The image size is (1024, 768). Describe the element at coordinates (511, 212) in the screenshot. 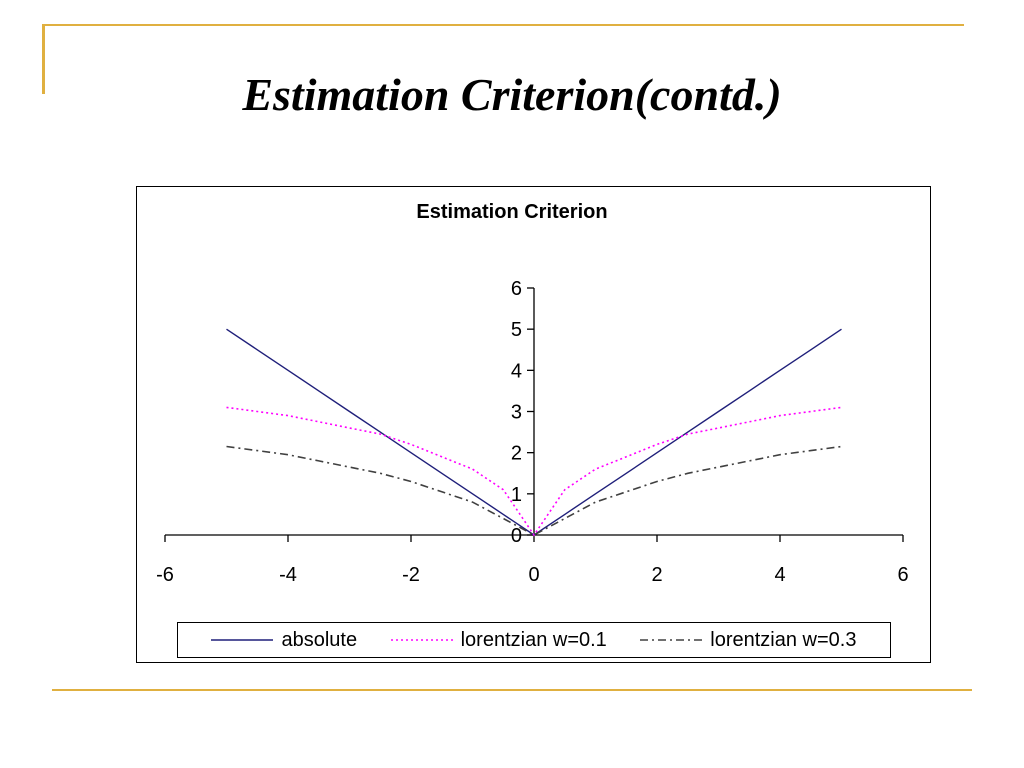

I see `chart-title: Estimation Criterion` at that location.